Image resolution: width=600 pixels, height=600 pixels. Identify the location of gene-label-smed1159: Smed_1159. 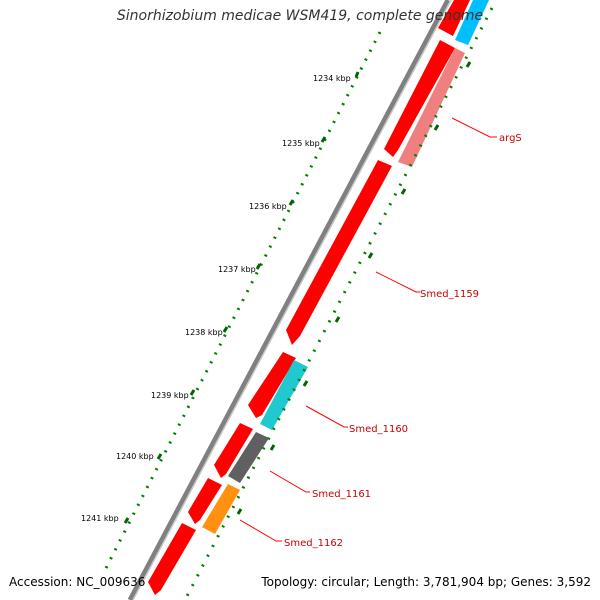
(449, 294).